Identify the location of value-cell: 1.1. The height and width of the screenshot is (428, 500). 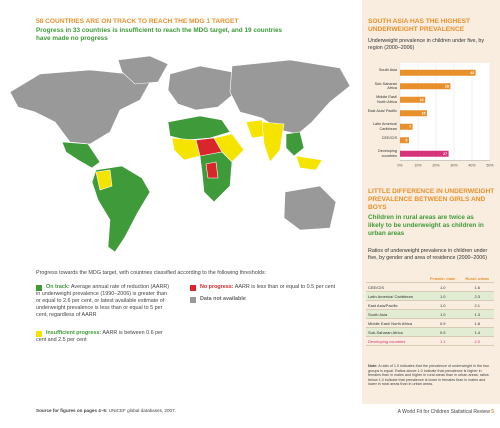
(443, 341).